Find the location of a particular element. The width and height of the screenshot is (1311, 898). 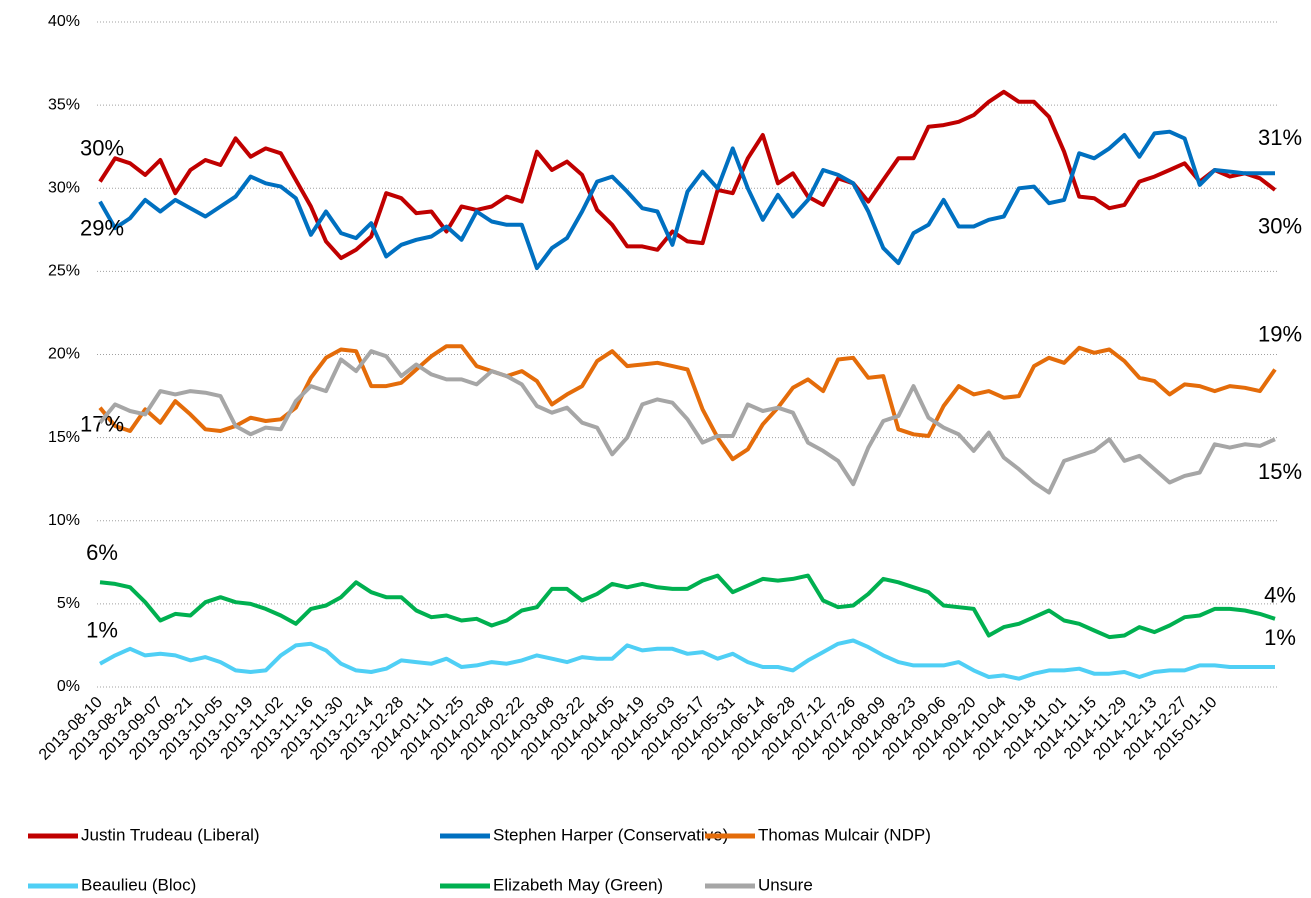

data-label: 29% is located at coordinates (102, 227).